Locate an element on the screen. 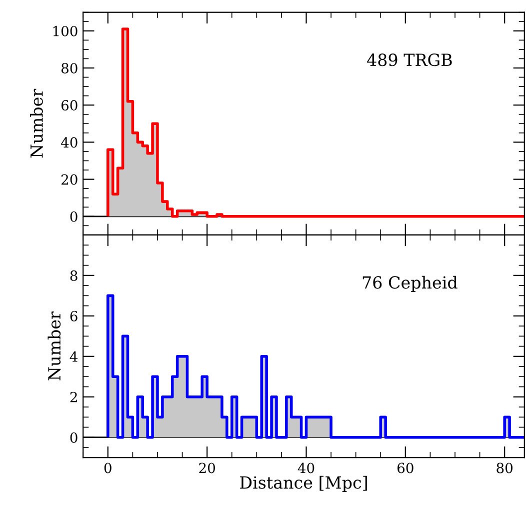  y-tick-label: 2 is located at coordinates (73, 397).